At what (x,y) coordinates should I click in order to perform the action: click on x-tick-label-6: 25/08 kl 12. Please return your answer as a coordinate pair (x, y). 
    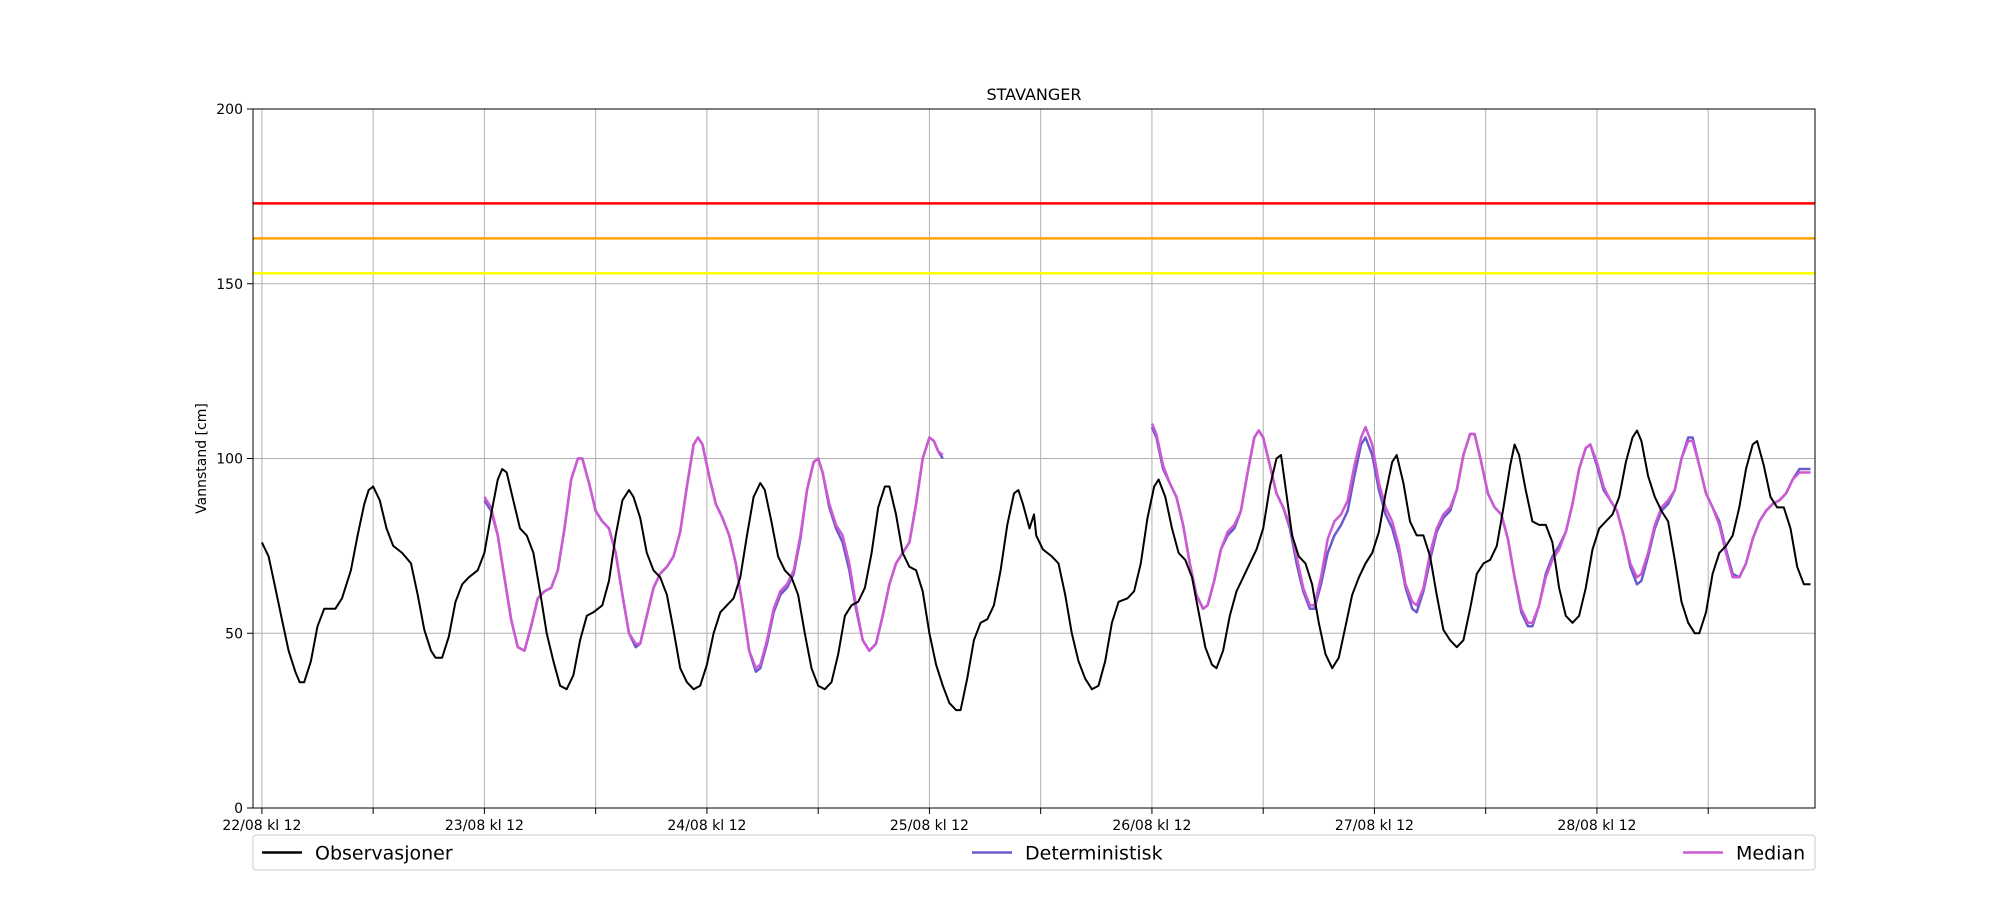
    Looking at the image, I should click on (929, 826).